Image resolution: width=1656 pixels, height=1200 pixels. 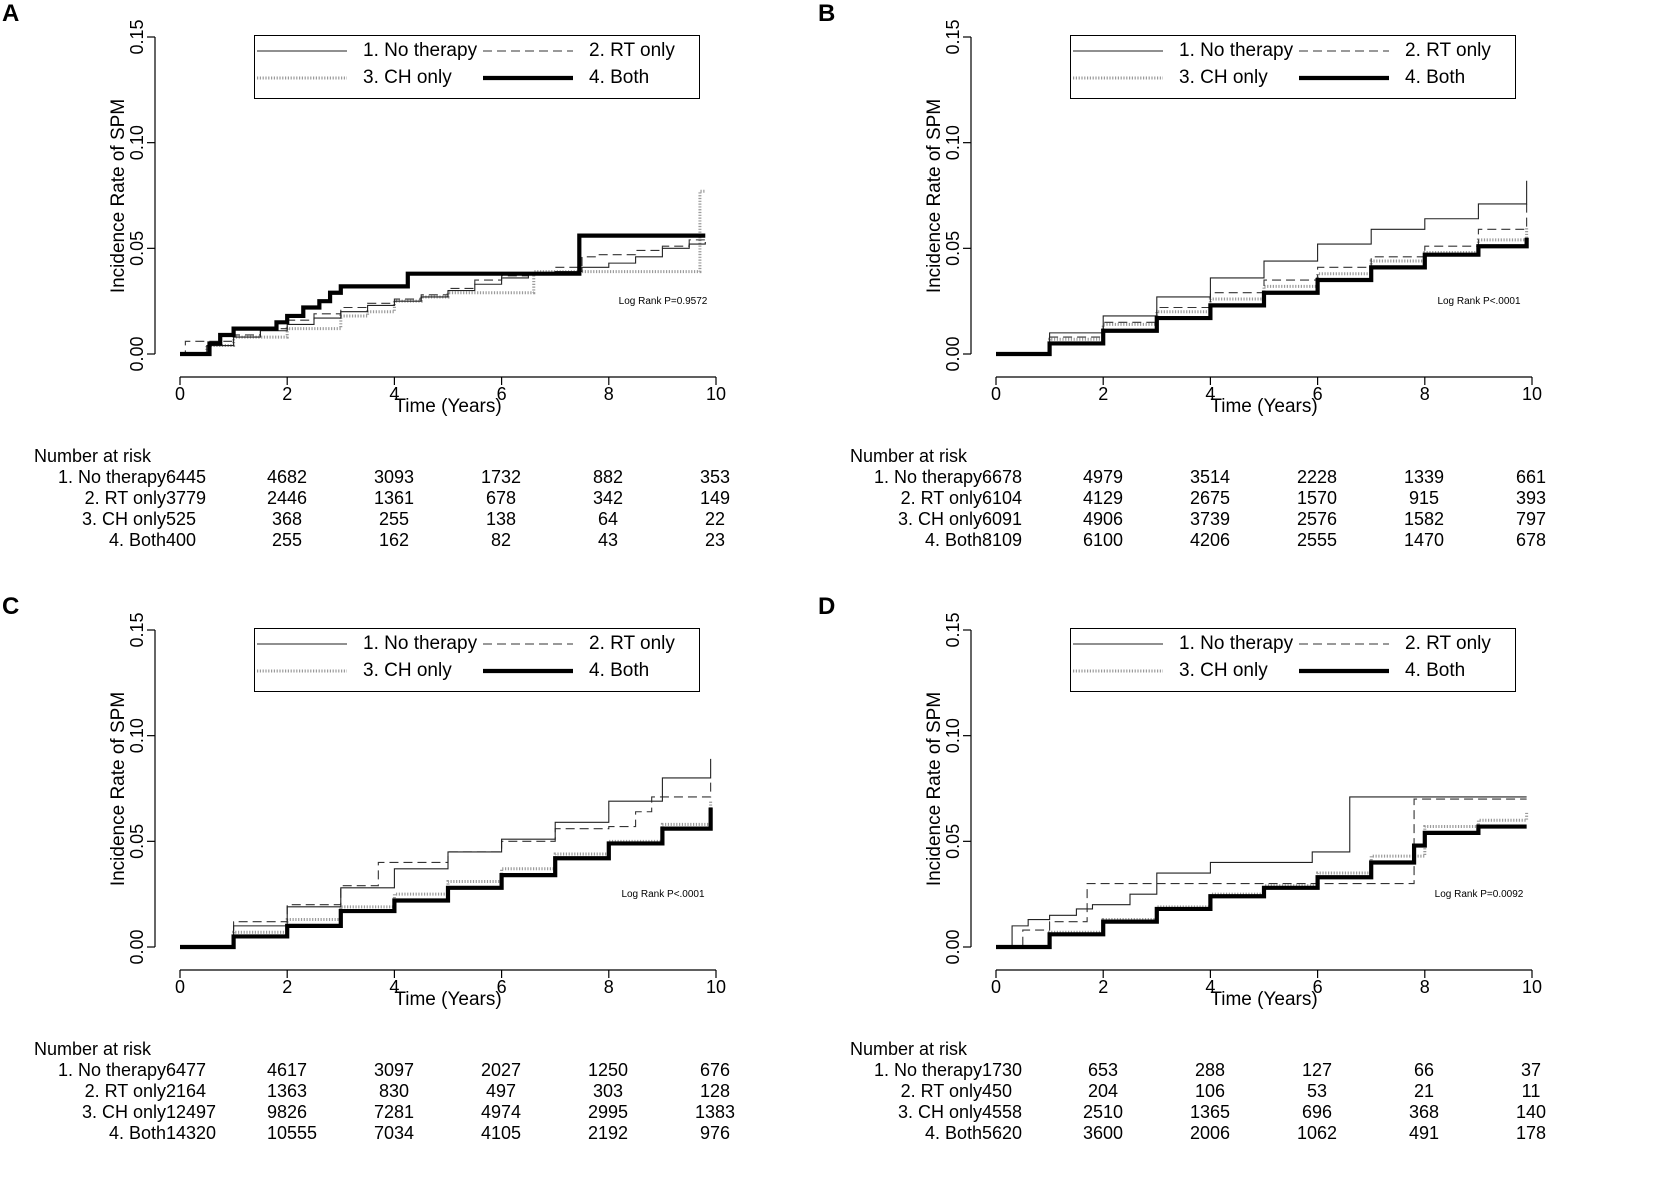 I want to click on y-axis-title: Incidence Rate of SPM, so click(x=118, y=196).